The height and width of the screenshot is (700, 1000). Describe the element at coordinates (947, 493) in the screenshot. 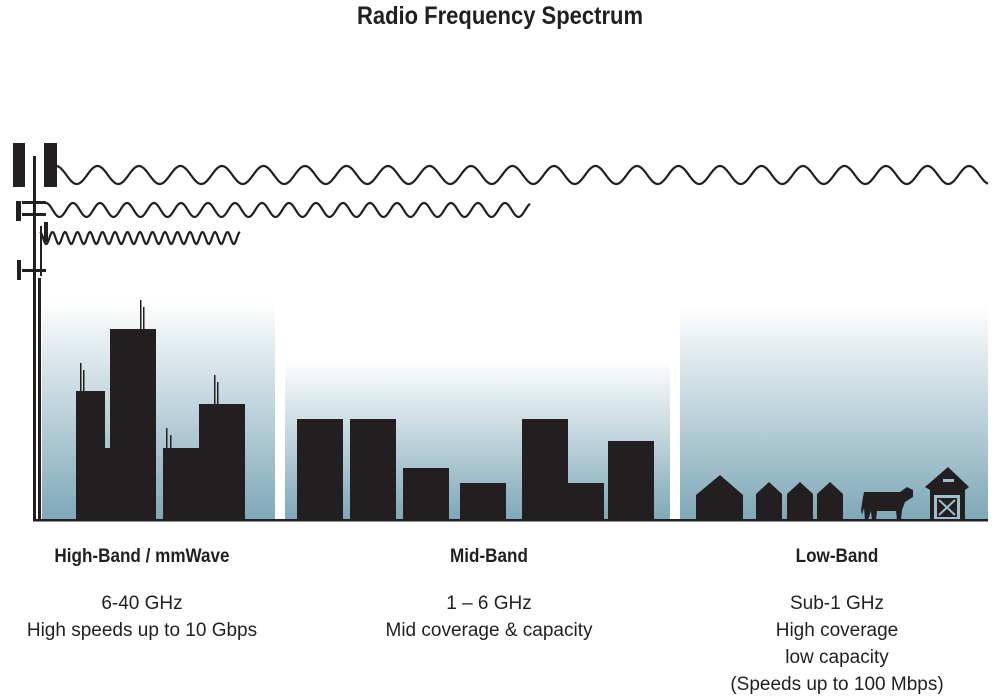

I see `barn-icon` at that location.